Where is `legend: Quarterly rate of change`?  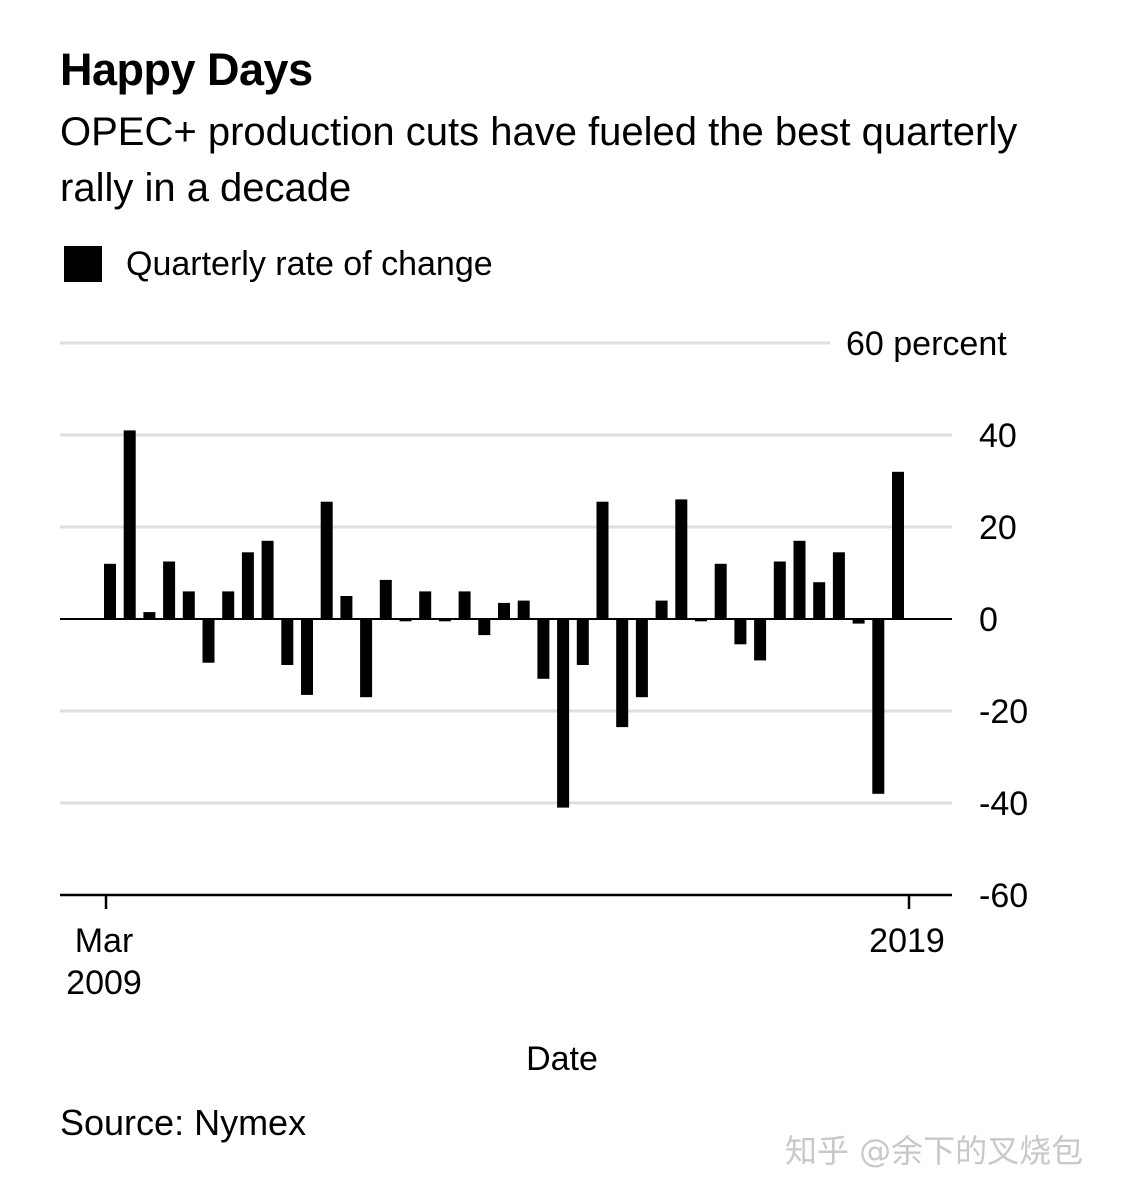 legend: Quarterly rate of change is located at coordinates (278, 264).